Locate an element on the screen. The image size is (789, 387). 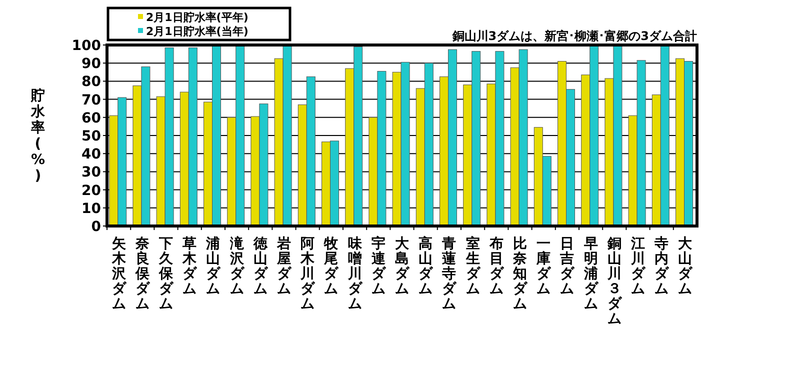
x-tick-label: 大島ダム is located at coordinates (402, 266).